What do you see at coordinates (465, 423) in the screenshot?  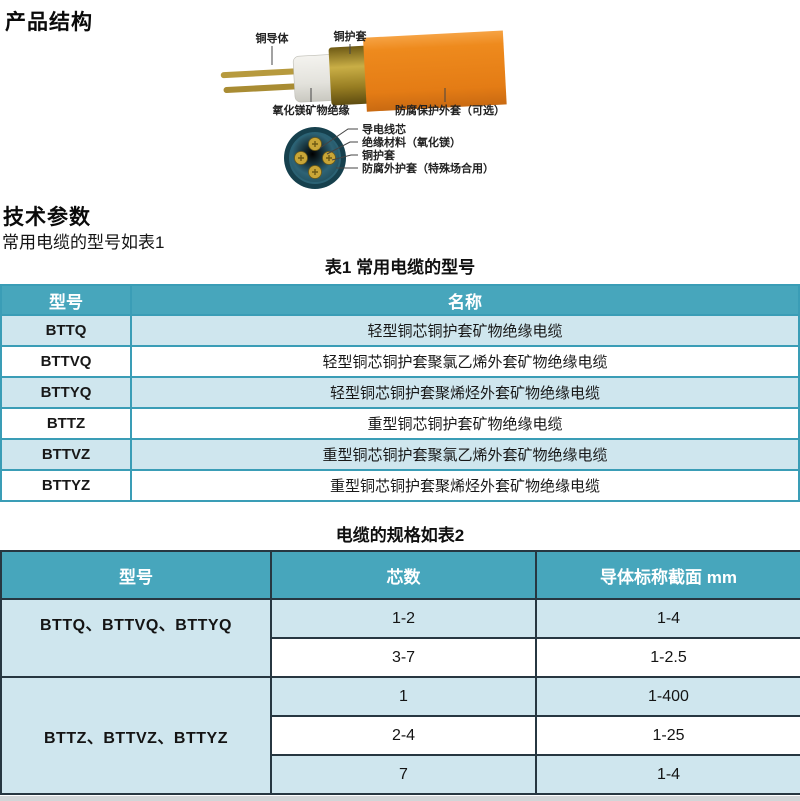 I see `name-cell: 重型铜芯铜护套矿物绝缘电缆` at bounding box center [465, 423].